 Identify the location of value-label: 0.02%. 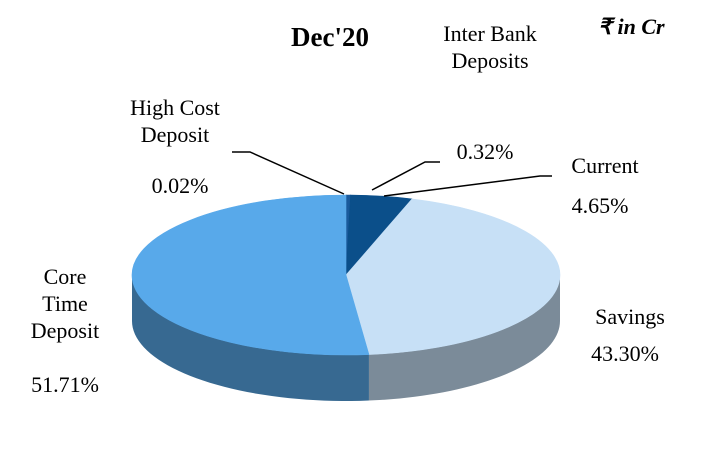
(180, 185).